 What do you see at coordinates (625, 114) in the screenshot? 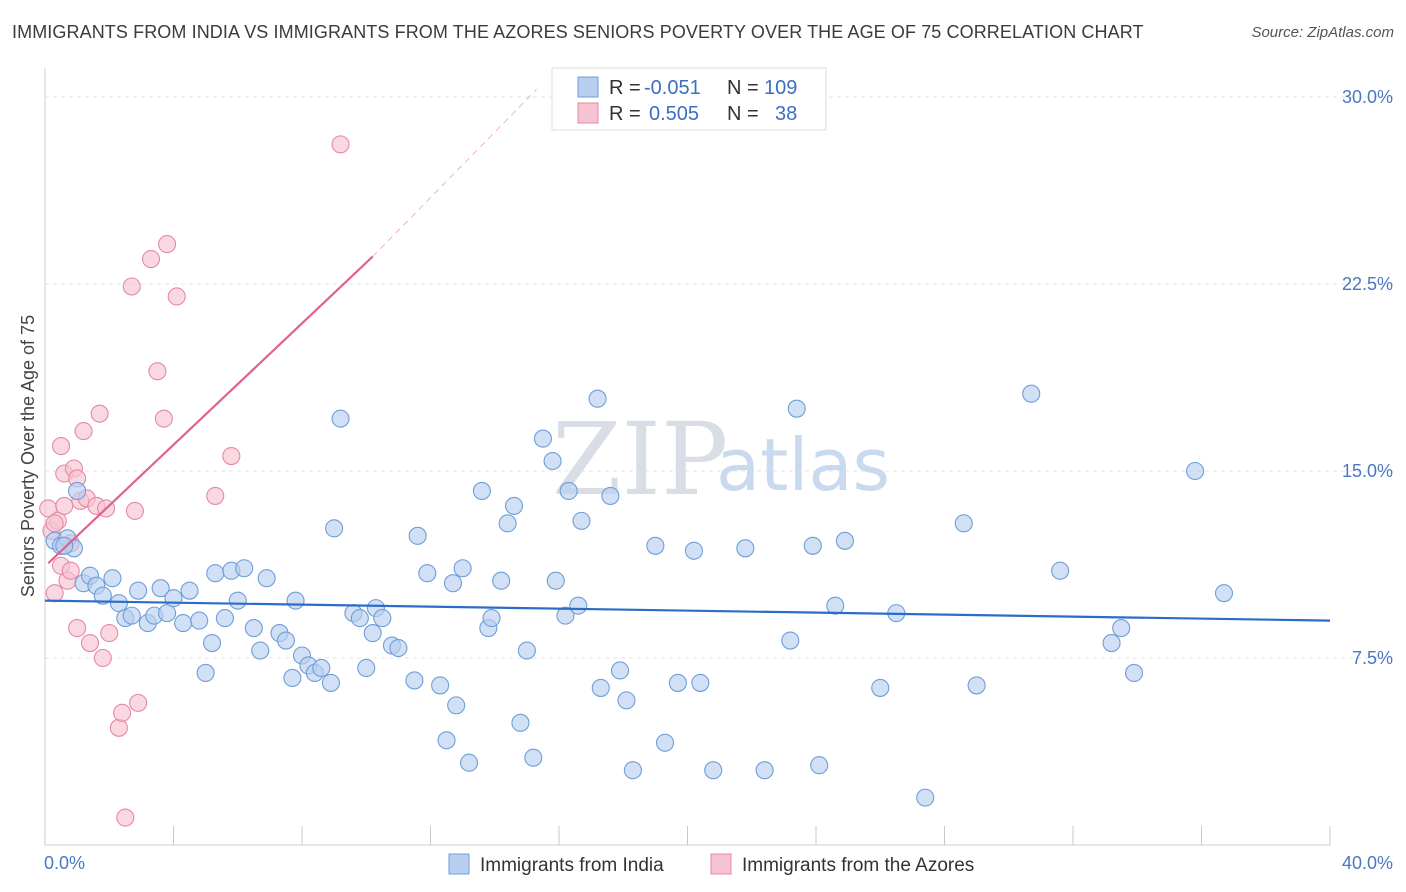
I see `legend-azores-r-label: R =` at bounding box center [625, 114].